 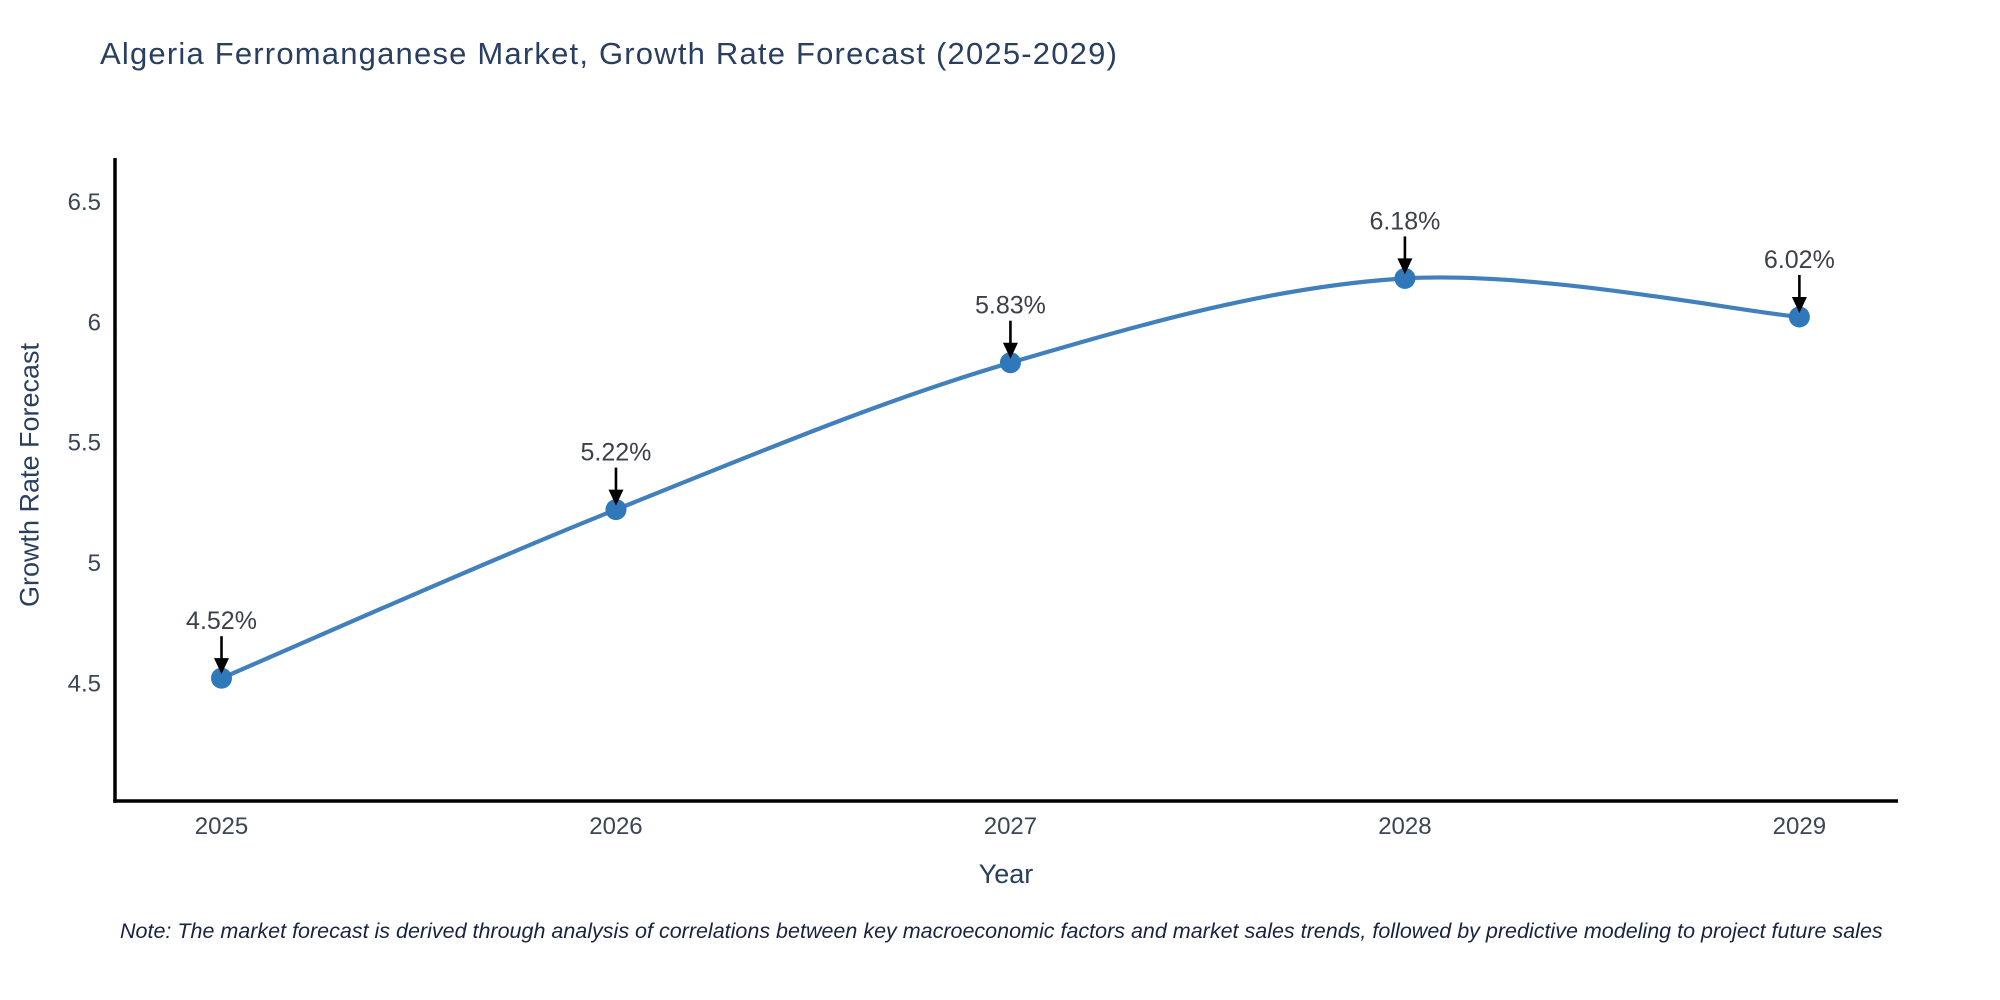 What do you see at coordinates (1404, 221) in the screenshot?
I see `data-point-label: 6.18%` at bounding box center [1404, 221].